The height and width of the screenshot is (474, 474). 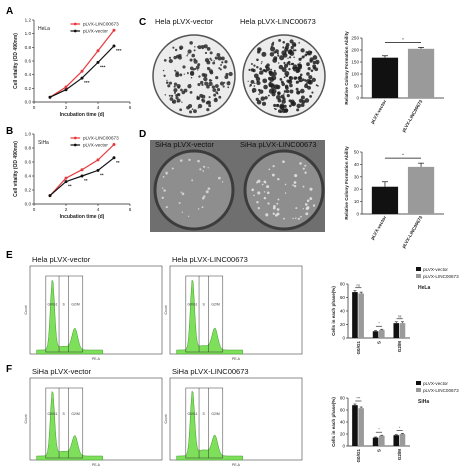 I want to click on legend-label: pLVX-vector, so click(x=95, y=145).